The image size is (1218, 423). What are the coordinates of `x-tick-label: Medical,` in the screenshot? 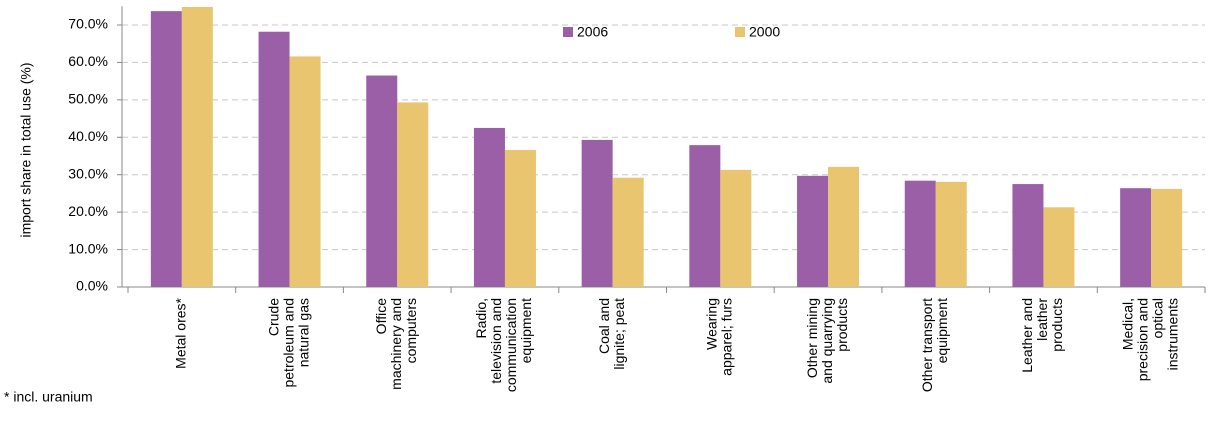 It's located at (1127, 324).